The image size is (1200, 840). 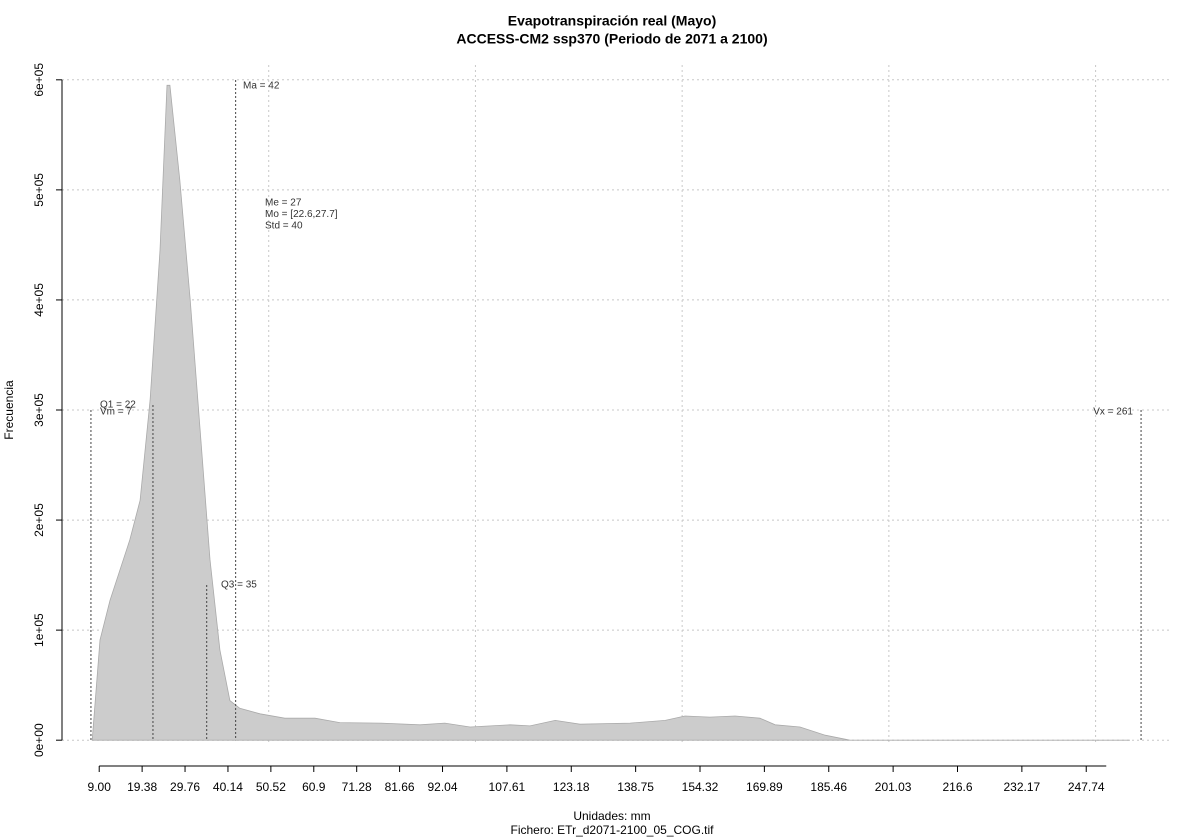 What do you see at coordinates (185, 787) in the screenshot?
I see `x-tick-label: 29.76` at bounding box center [185, 787].